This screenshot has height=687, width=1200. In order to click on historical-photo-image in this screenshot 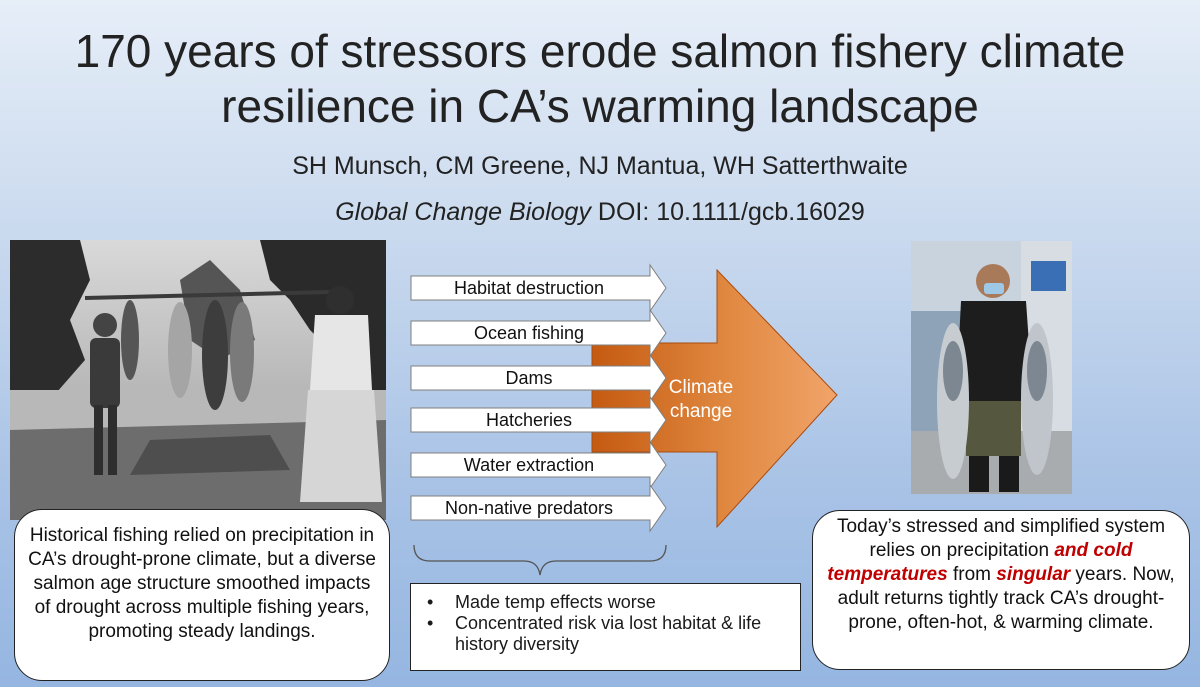, I will do `click(198, 380)`.